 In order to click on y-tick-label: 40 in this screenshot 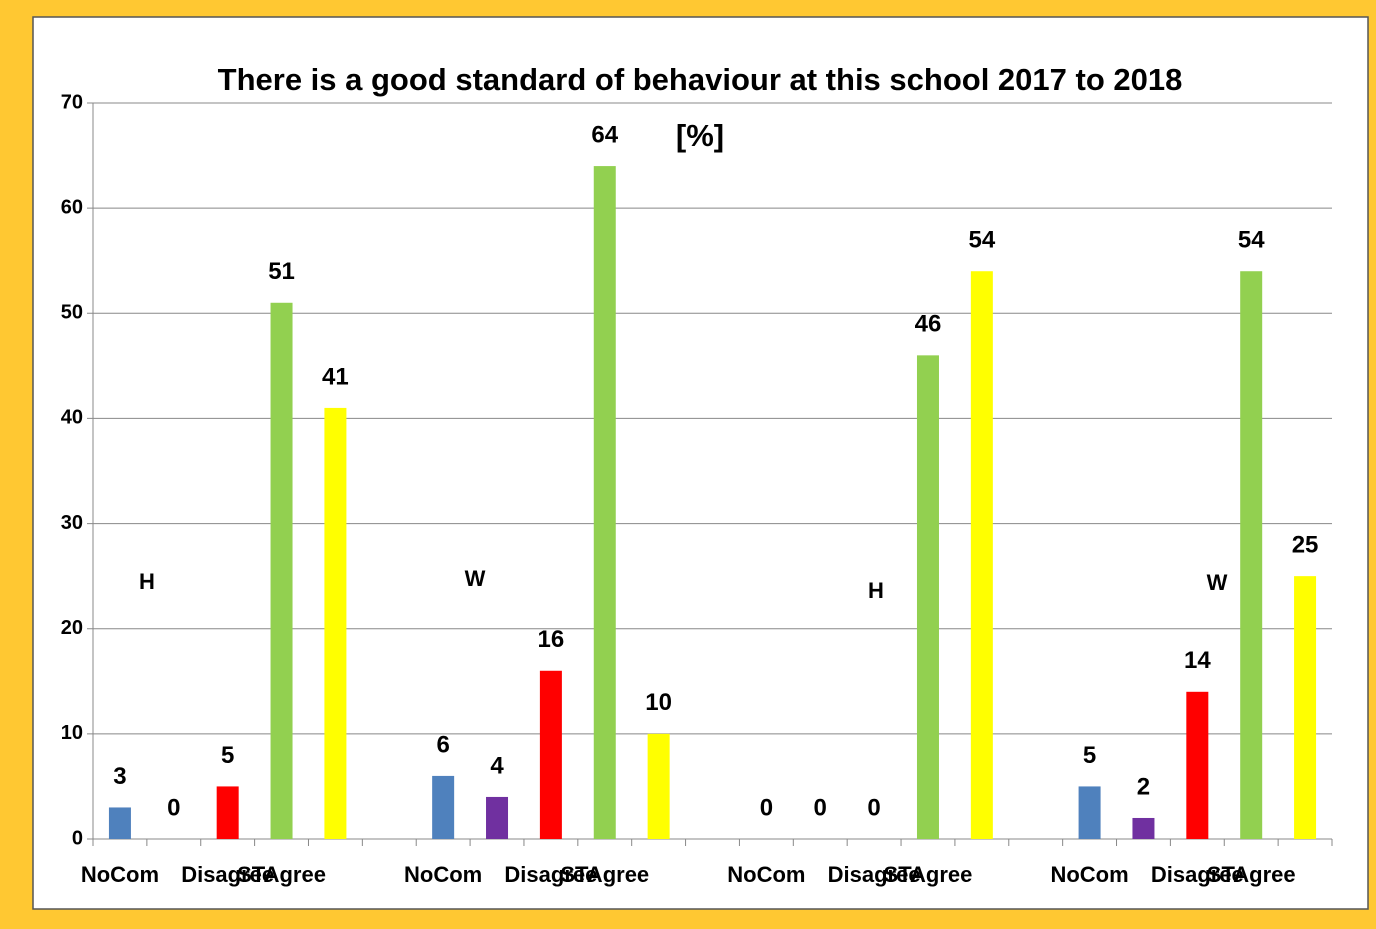, I will do `click(72, 418)`.